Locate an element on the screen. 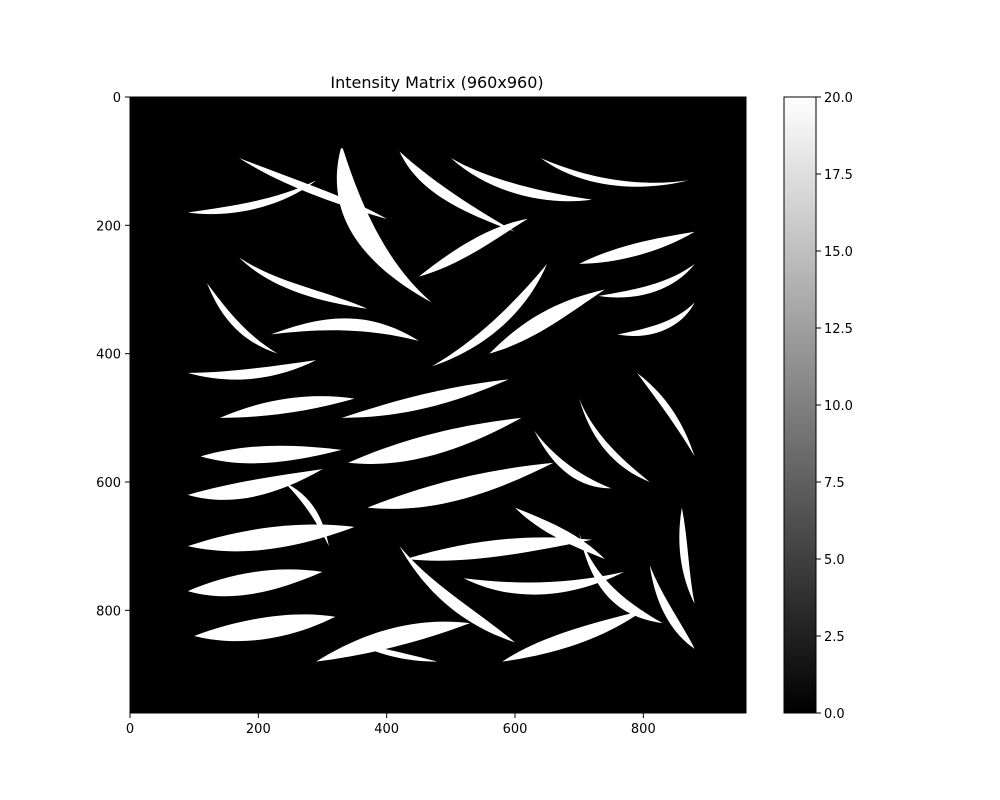 This screenshot has width=1000, height=800. colorbar-tick-label: 7.5 is located at coordinates (834, 483).